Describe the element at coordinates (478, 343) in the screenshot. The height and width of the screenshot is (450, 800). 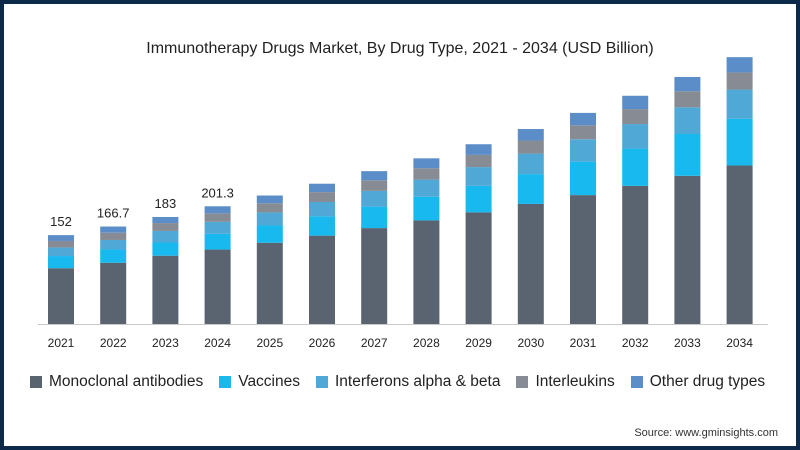
I see `x-tick-label-2029: 2029` at that location.